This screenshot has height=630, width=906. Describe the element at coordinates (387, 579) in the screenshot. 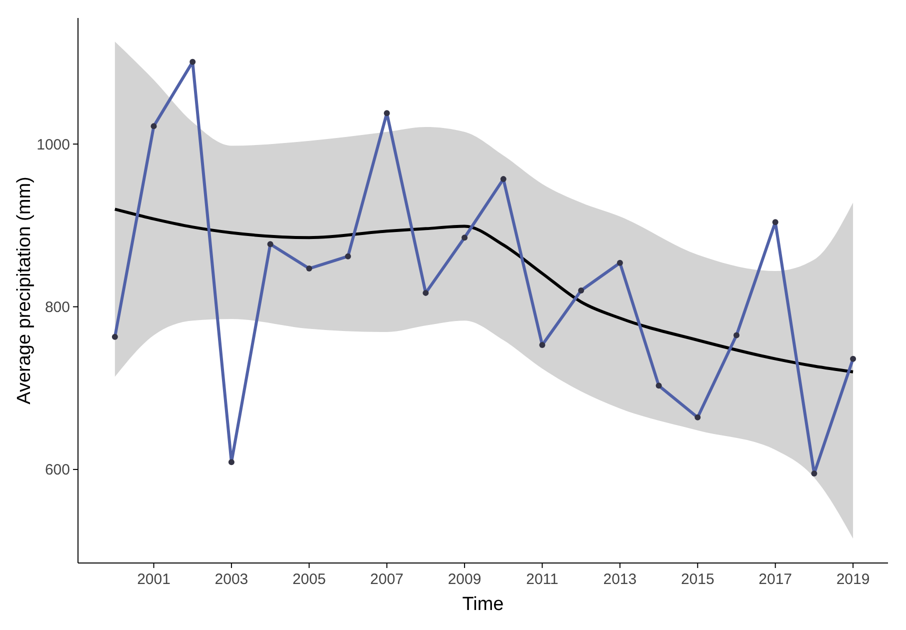

I see `x-tick-label: 2007` at that location.